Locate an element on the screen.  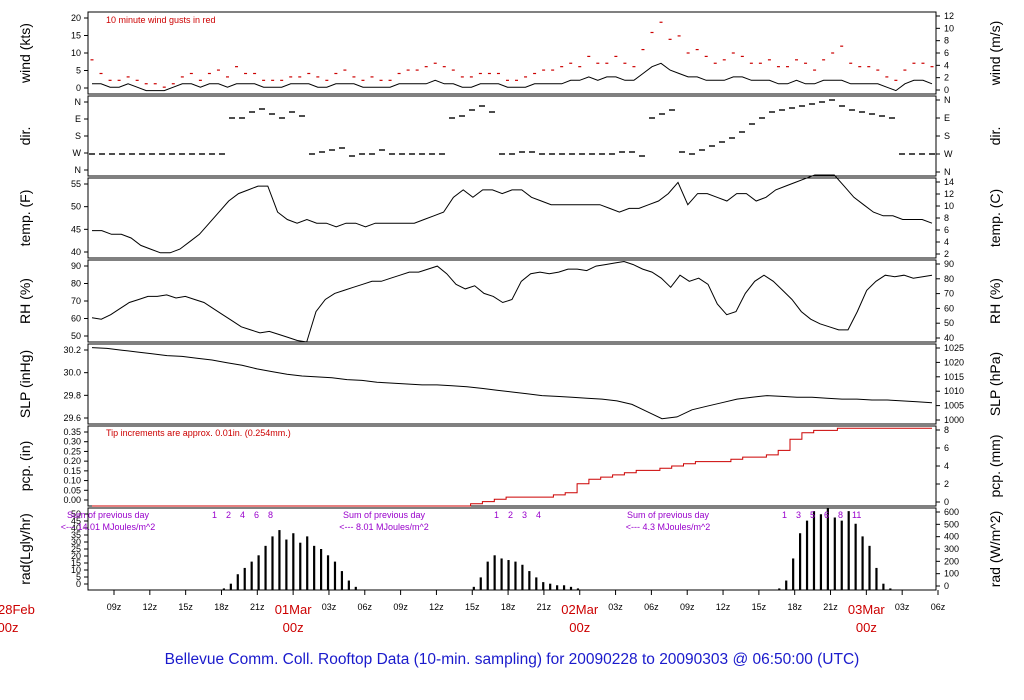
ylabel-right-pcp: pcp. (mm) is located at coordinates (995, 466).